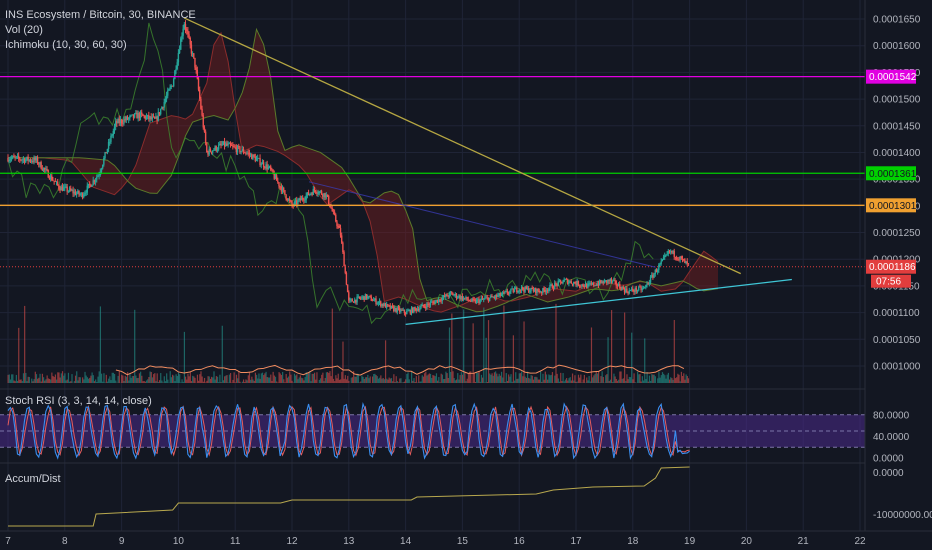 The width and height of the screenshot is (932, 550). Describe the element at coordinates (435, 541) in the screenshot. I see `time-axis: 7 8 9 10 11 12 13 14 15 16 17 18 19 20 21 22` at that location.